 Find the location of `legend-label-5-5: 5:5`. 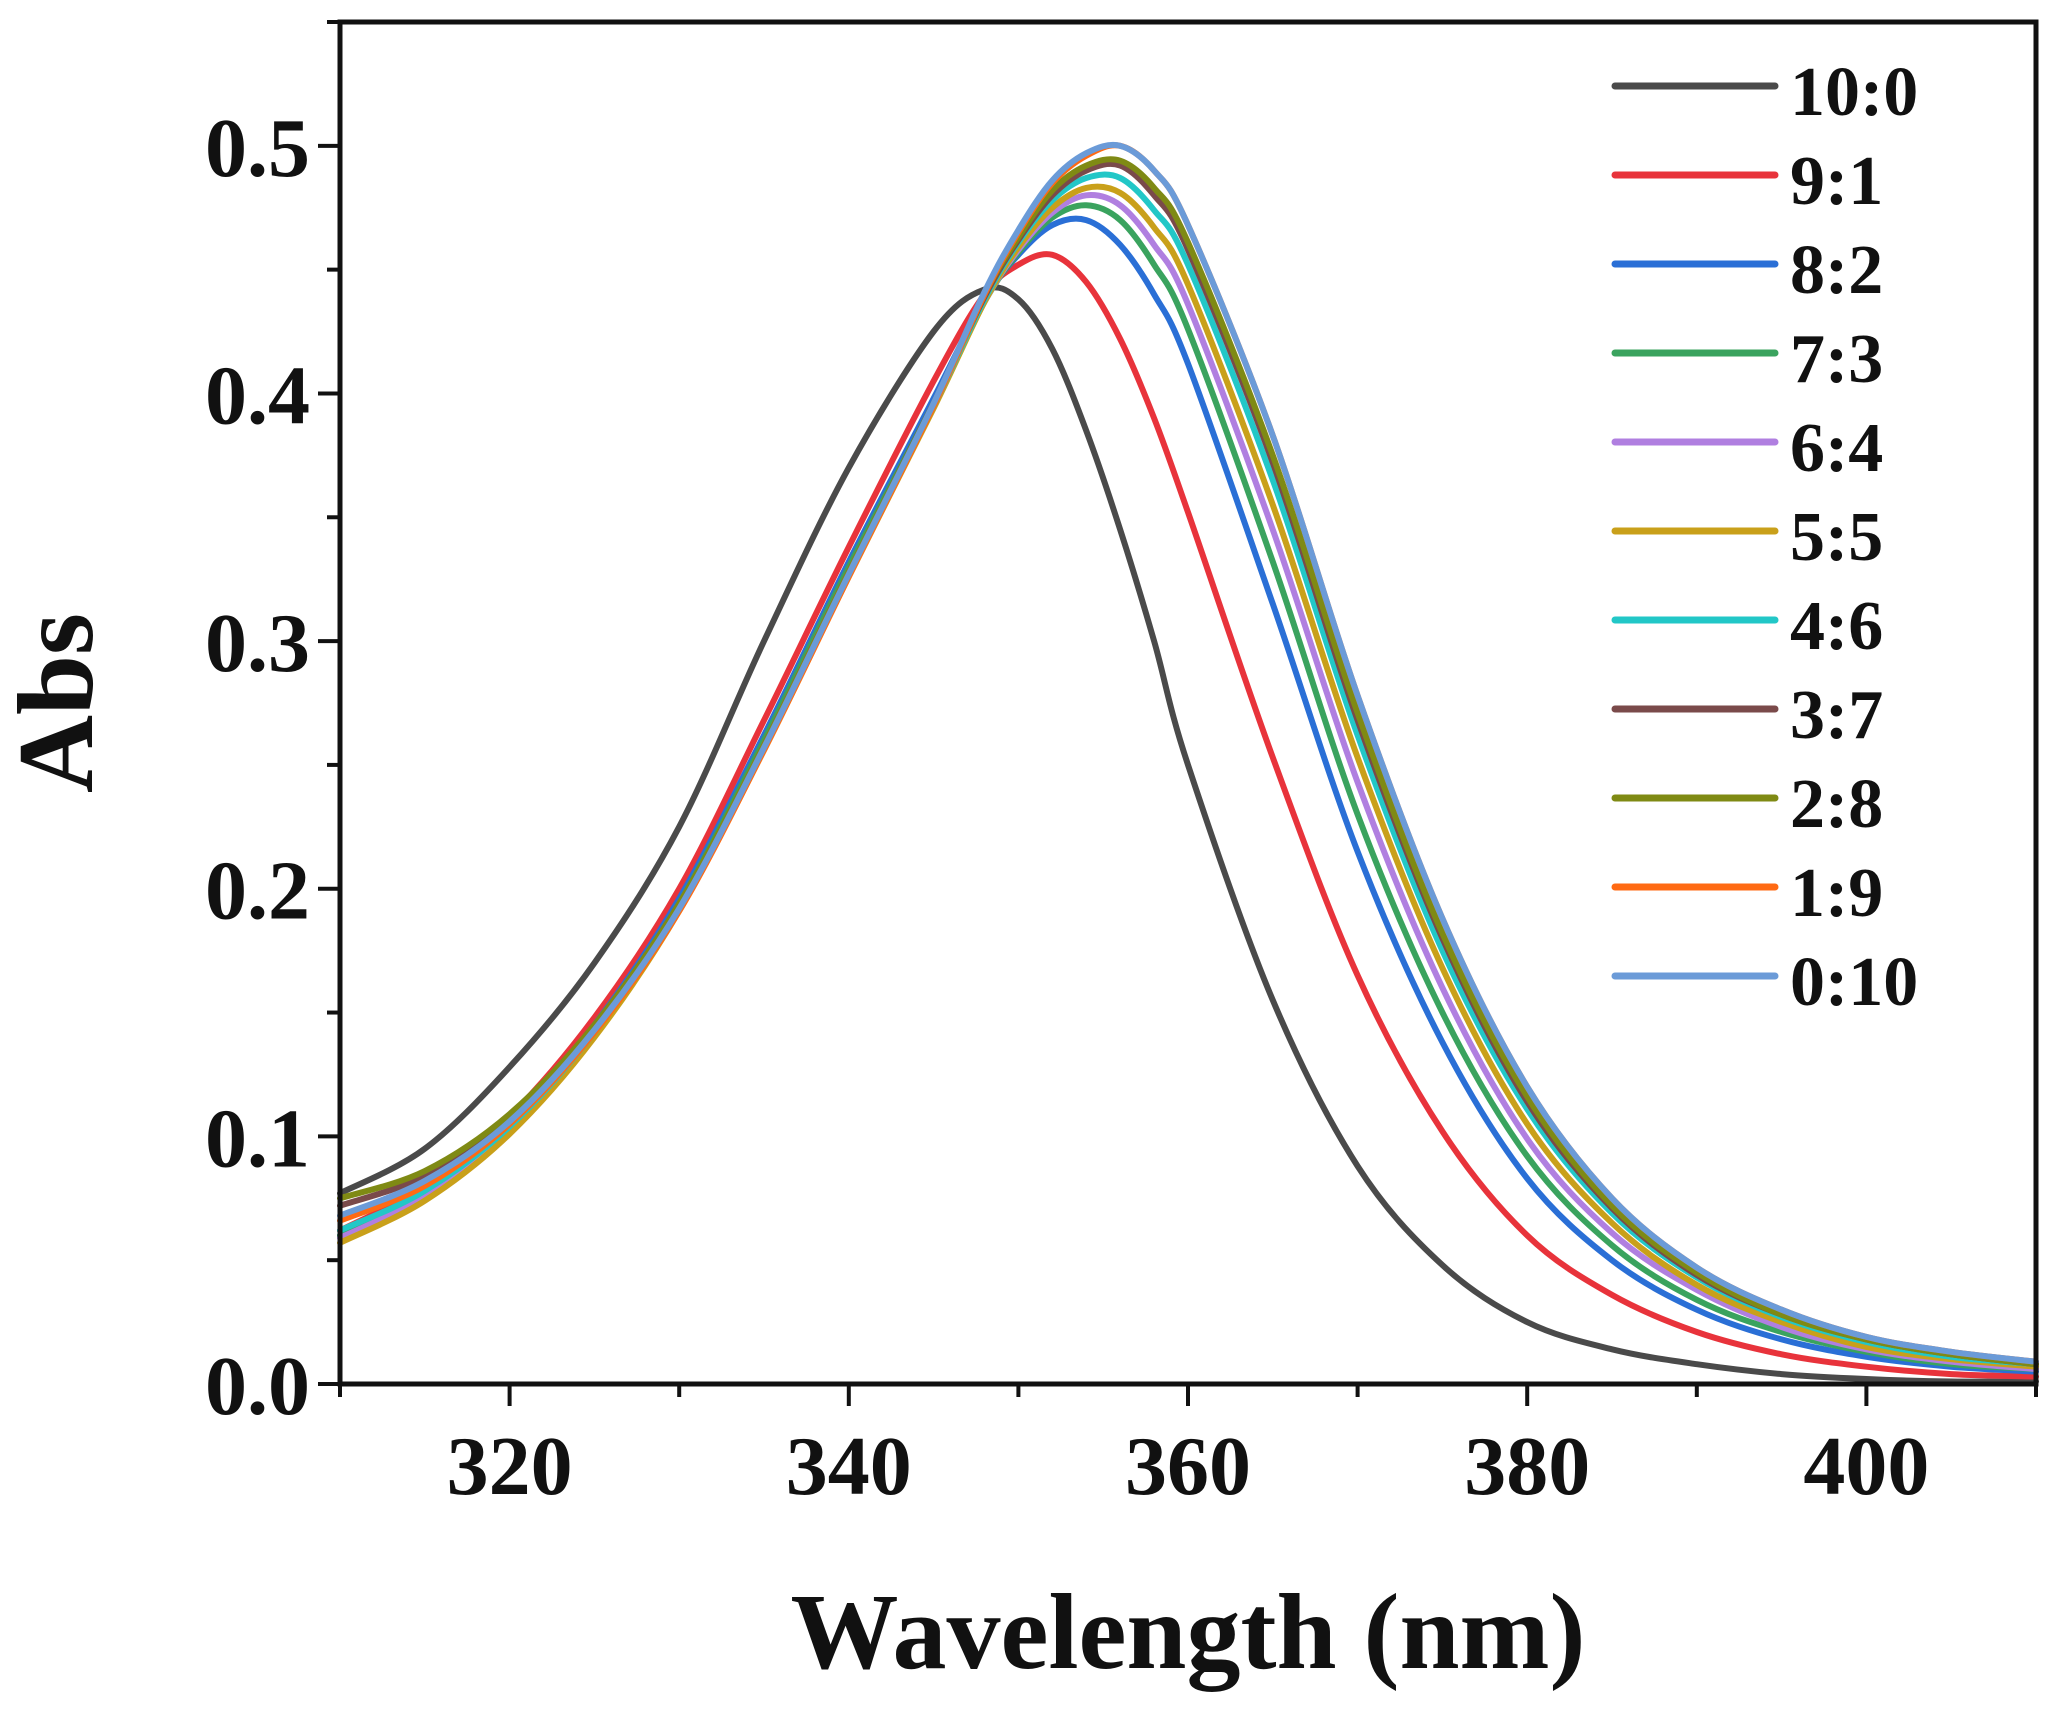

legend-label-5-5: 5:5 is located at coordinates (1836, 537).